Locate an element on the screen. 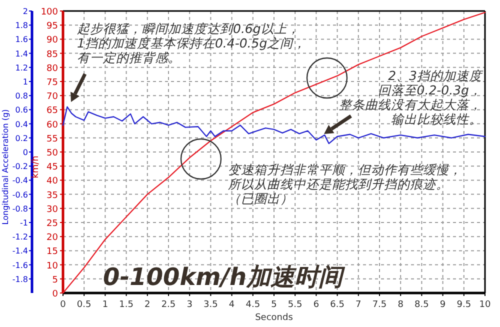  x-tick-label: 5.5 is located at coordinates (295, 305).